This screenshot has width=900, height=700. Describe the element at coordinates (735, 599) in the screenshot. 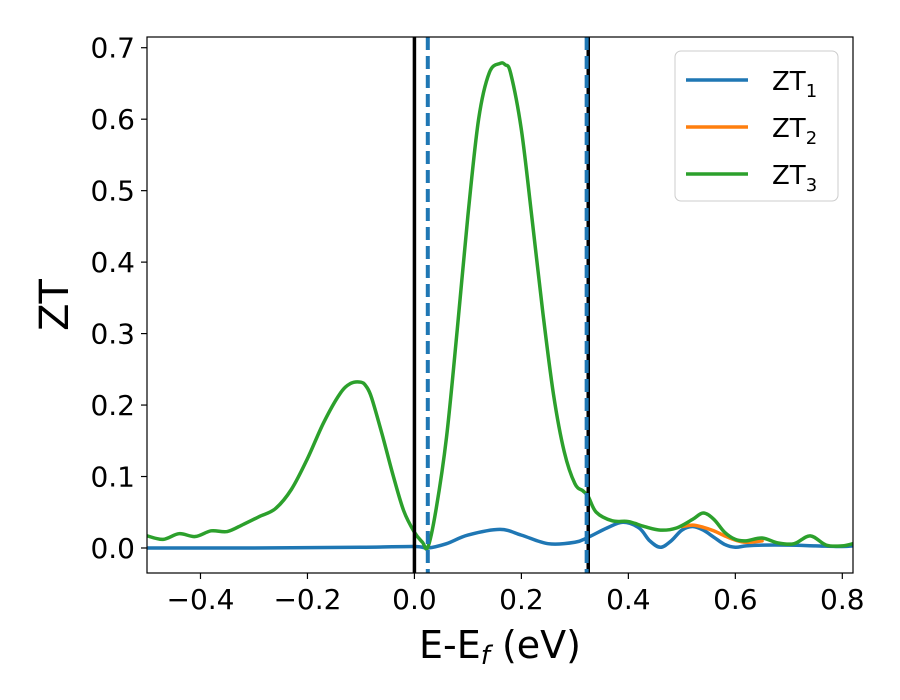

I see `x-tick-label: 0.6` at that location.